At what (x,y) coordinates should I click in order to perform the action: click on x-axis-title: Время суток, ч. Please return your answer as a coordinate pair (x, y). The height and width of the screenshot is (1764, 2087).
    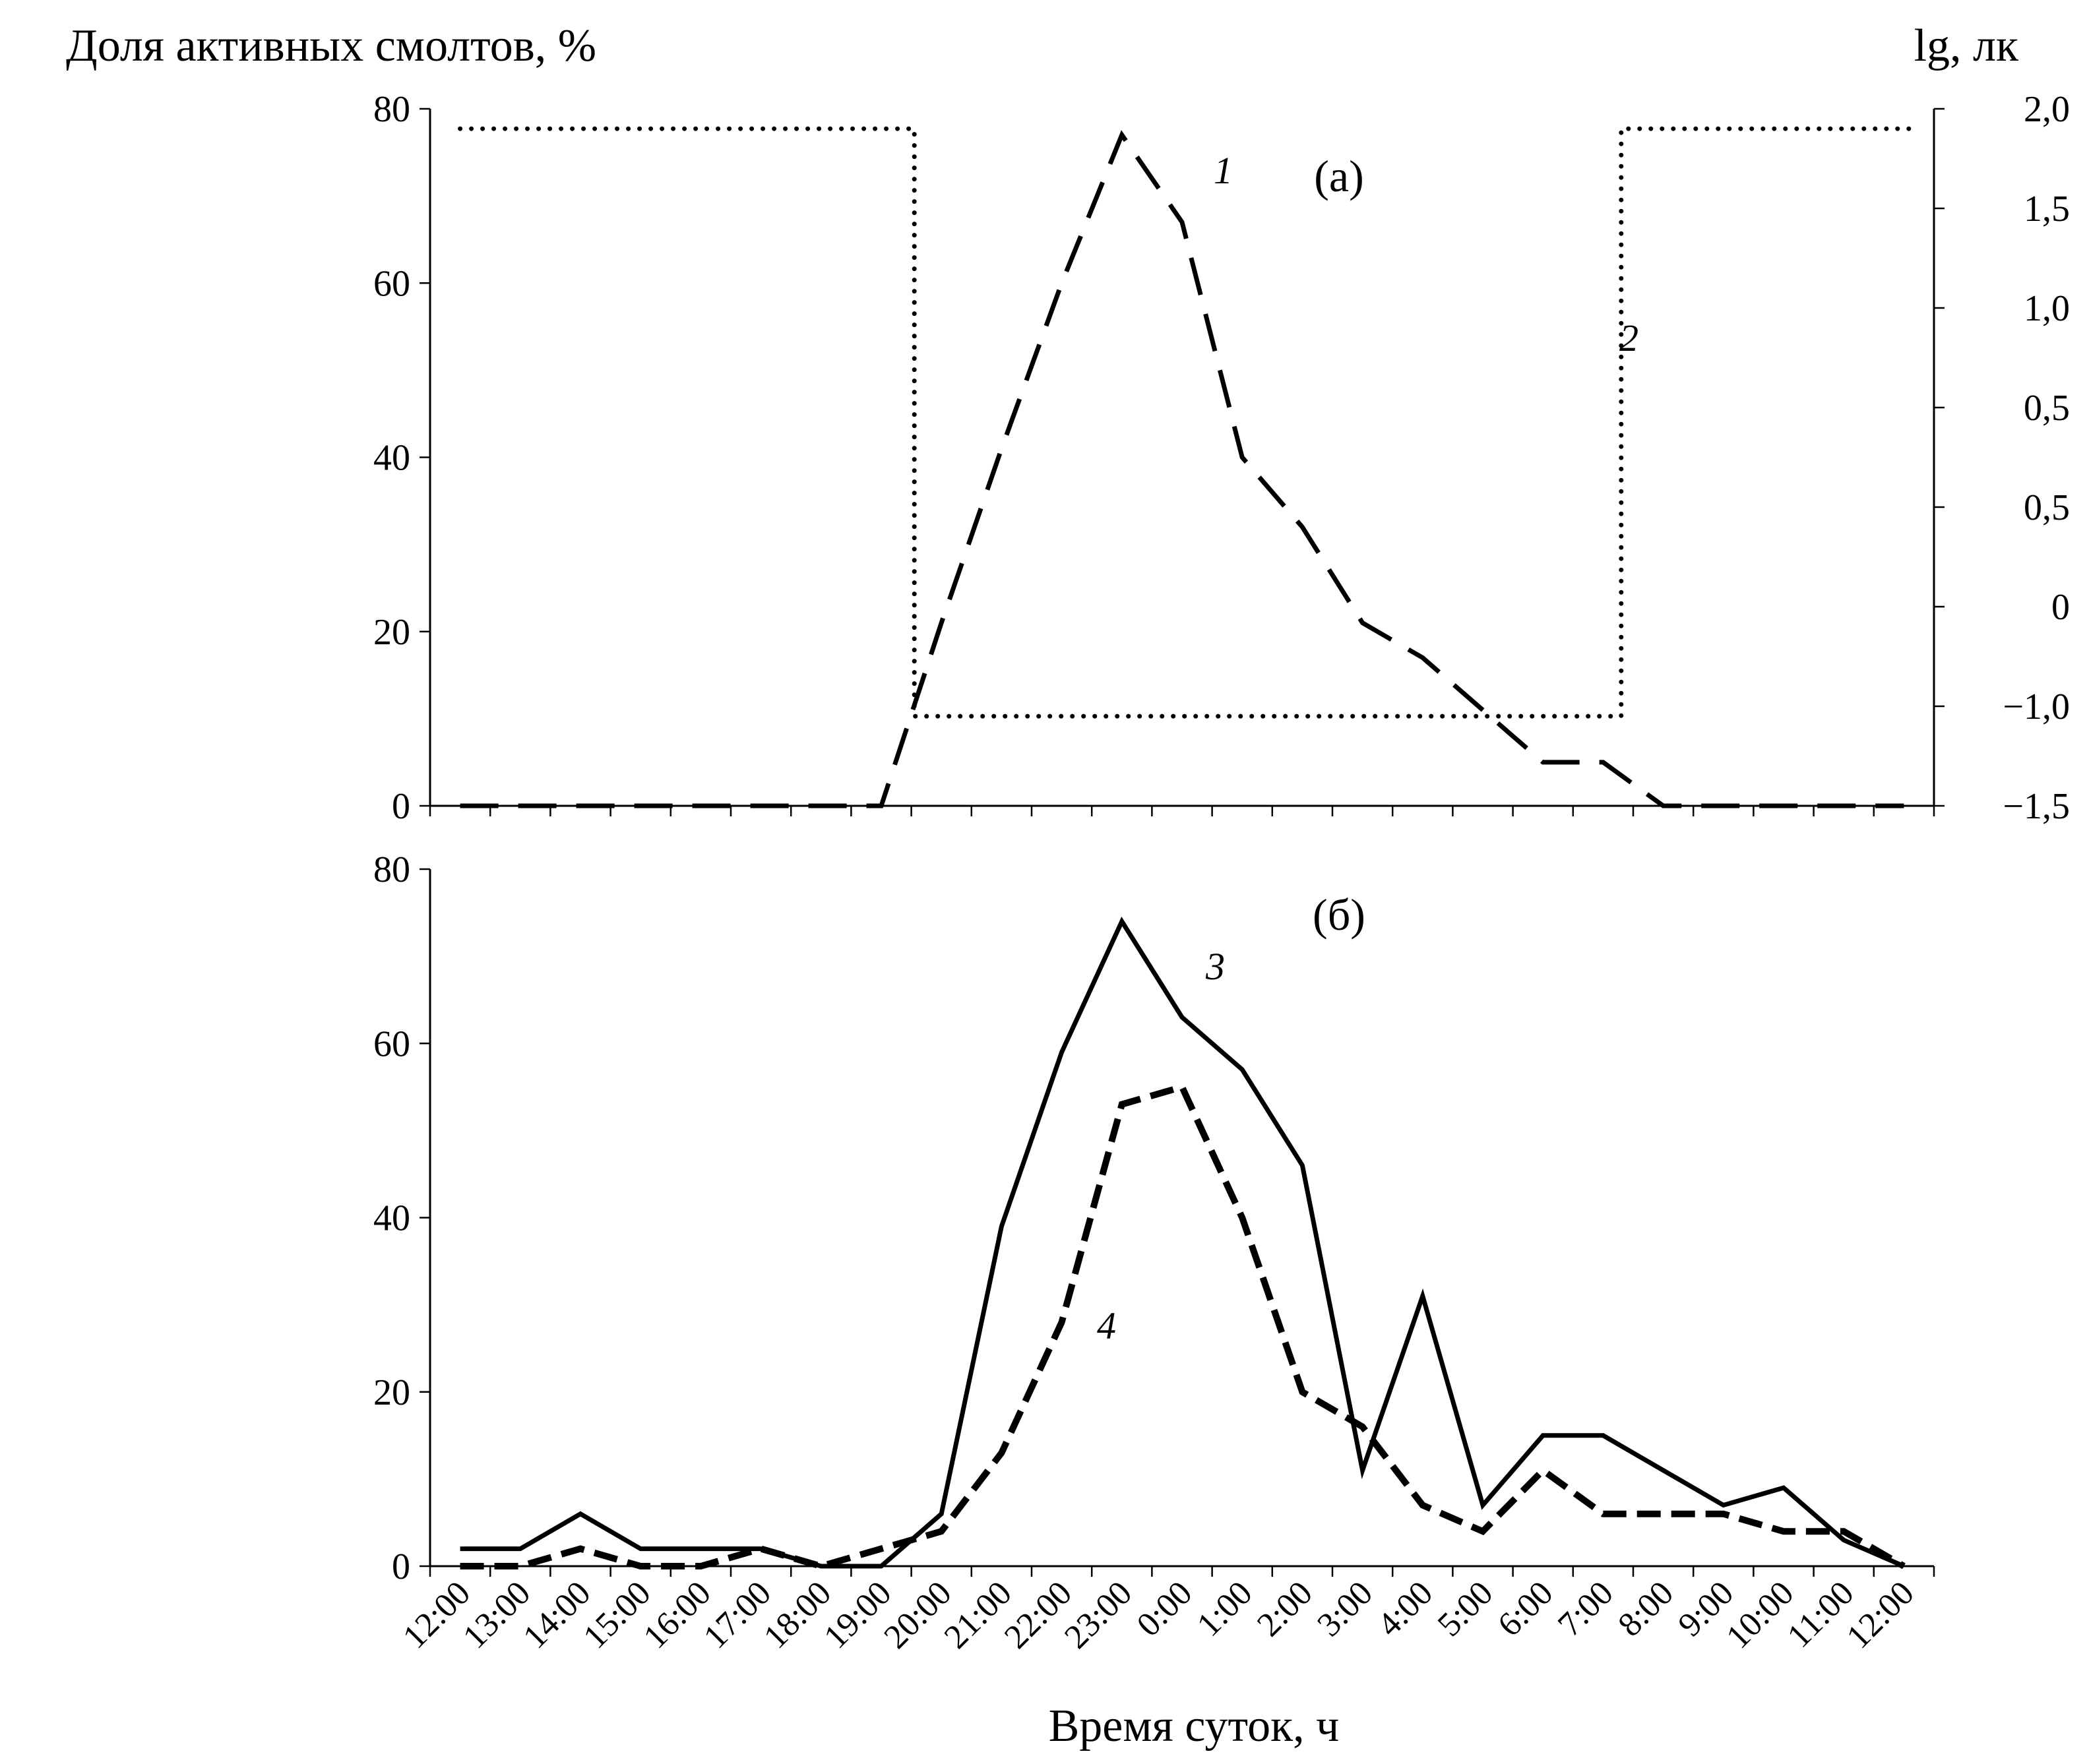
    Looking at the image, I should click on (1194, 1726).